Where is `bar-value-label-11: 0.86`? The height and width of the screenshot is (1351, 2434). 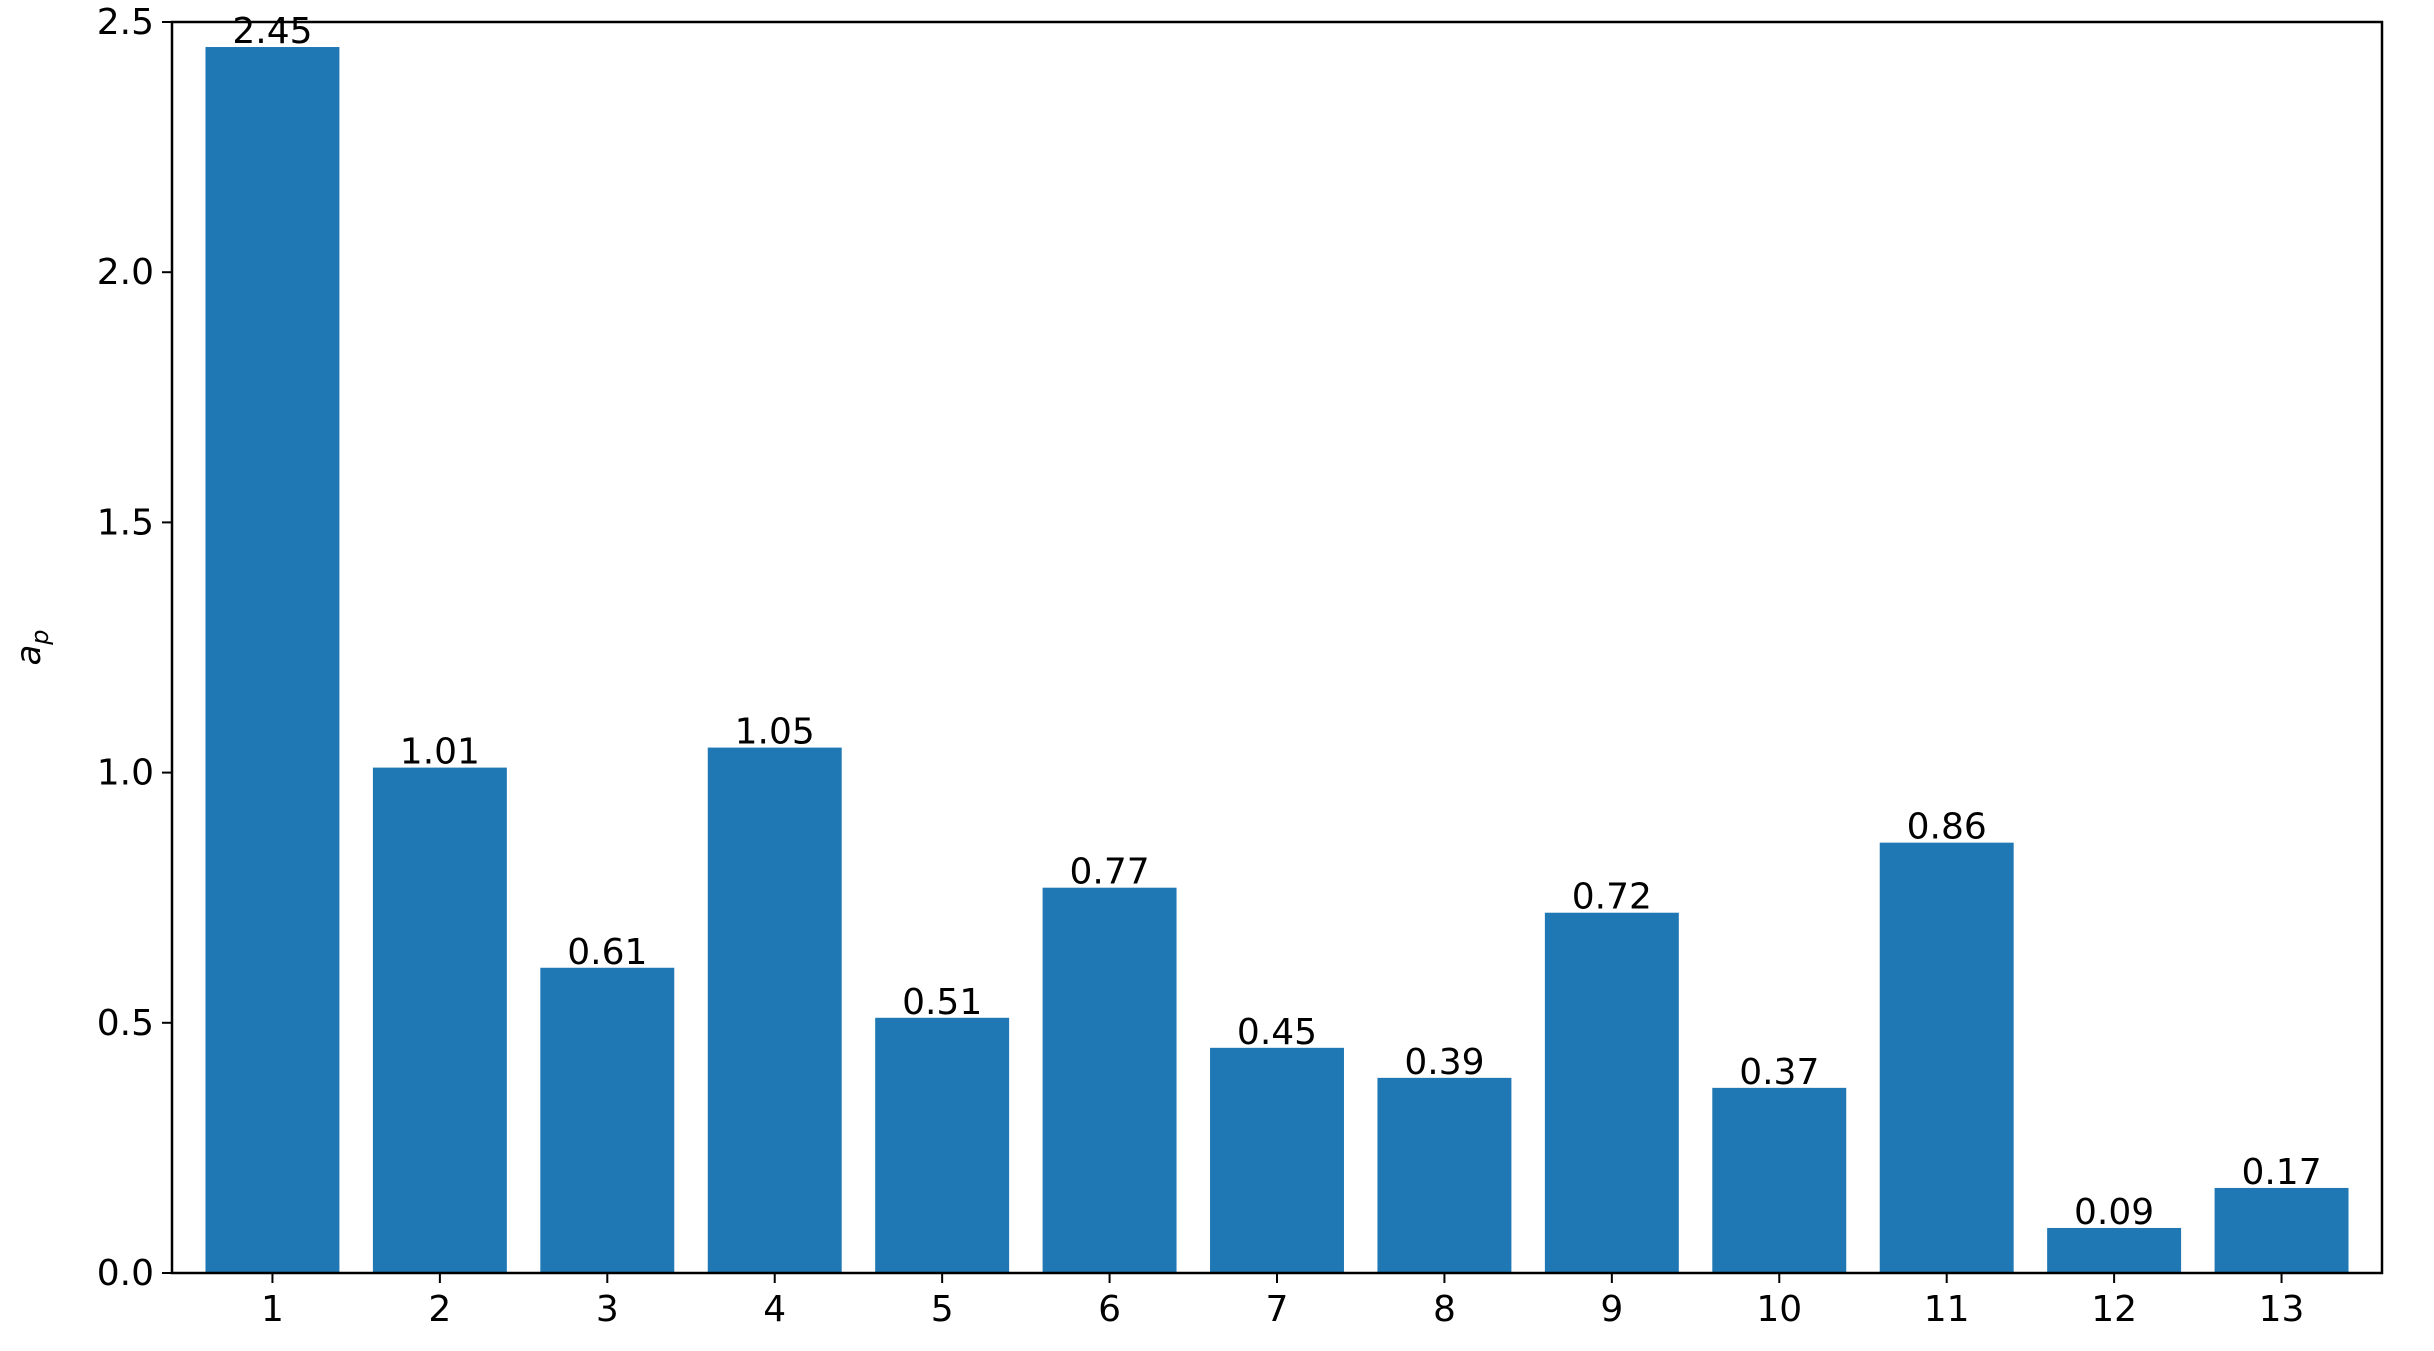
bar-value-label-11: 0.86 is located at coordinates (1947, 827).